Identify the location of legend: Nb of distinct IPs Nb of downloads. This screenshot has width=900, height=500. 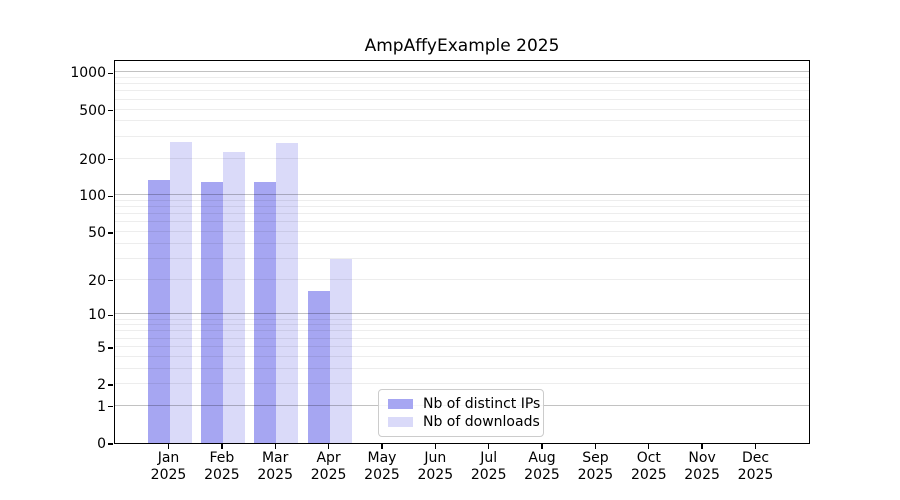
(461, 413).